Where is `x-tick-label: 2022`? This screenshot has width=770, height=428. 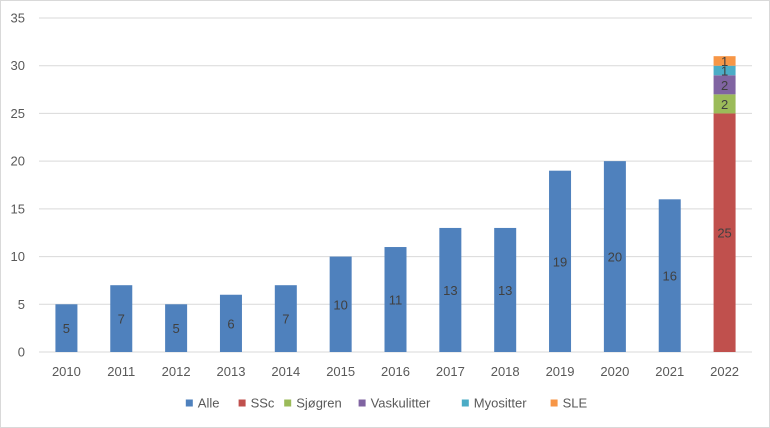
x-tick-label: 2022 is located at coordinates (724, 371).